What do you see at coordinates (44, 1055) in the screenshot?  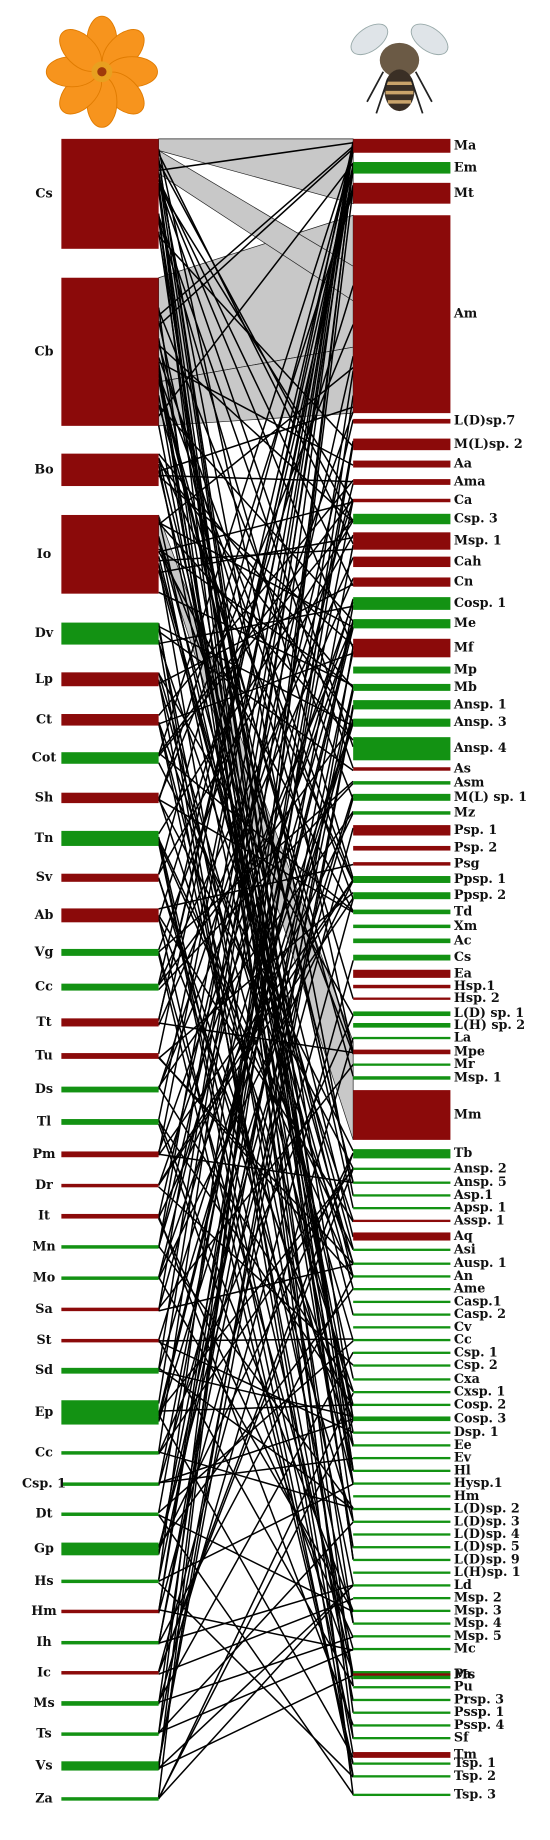 I see `plant-label: Tu` at bounding box center [44, 1055].